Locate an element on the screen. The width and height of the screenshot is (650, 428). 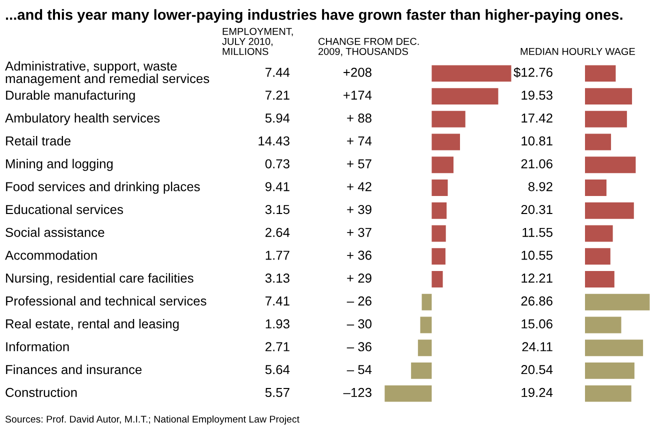
data-label: + 74 is located at coordinates (359, 141).